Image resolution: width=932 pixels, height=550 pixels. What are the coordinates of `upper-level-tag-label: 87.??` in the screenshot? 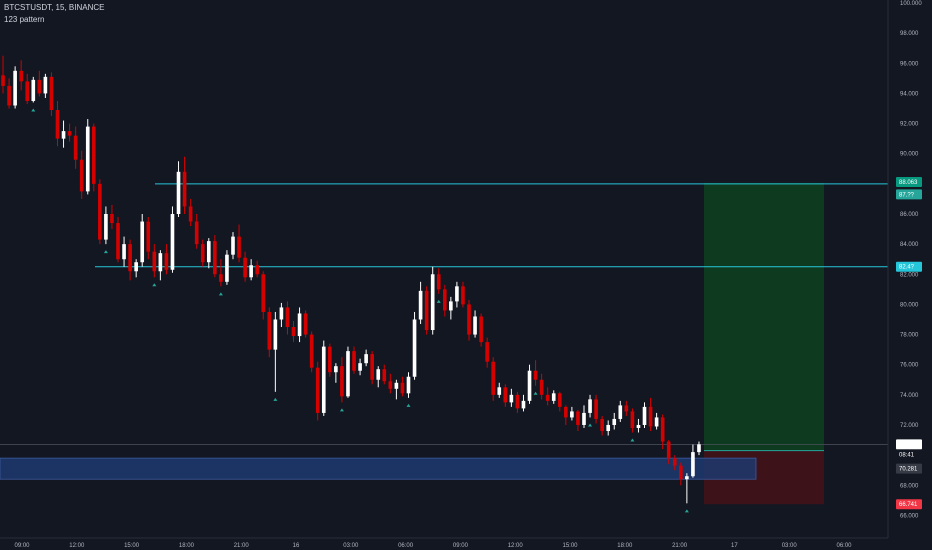 It's located at (907, 195).